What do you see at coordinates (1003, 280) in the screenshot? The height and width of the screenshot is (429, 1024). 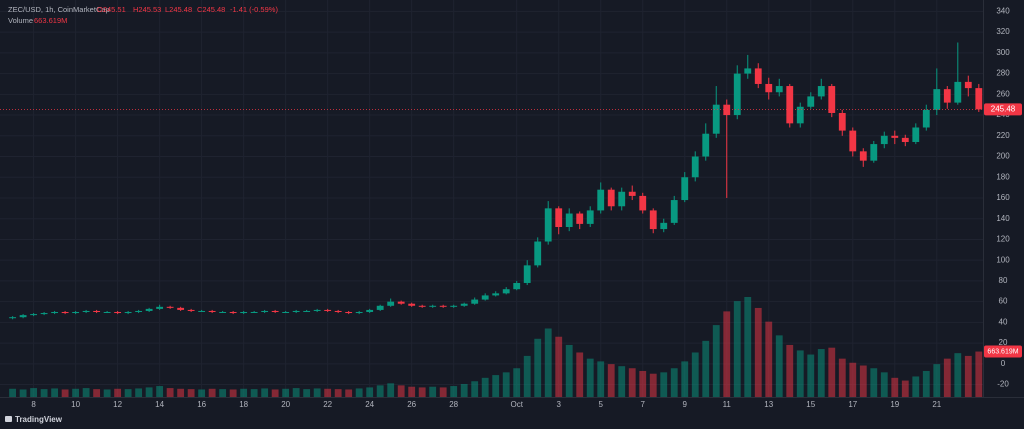 I see `y-tick-label: 80` at bounding box center [1003, 280].